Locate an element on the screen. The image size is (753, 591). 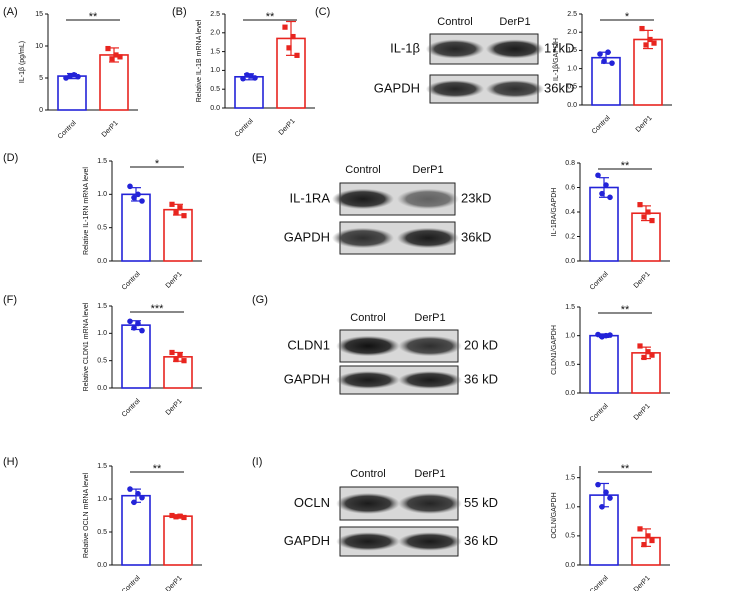
y-tick-label: 0.2 is located at coordinates (570, 236).